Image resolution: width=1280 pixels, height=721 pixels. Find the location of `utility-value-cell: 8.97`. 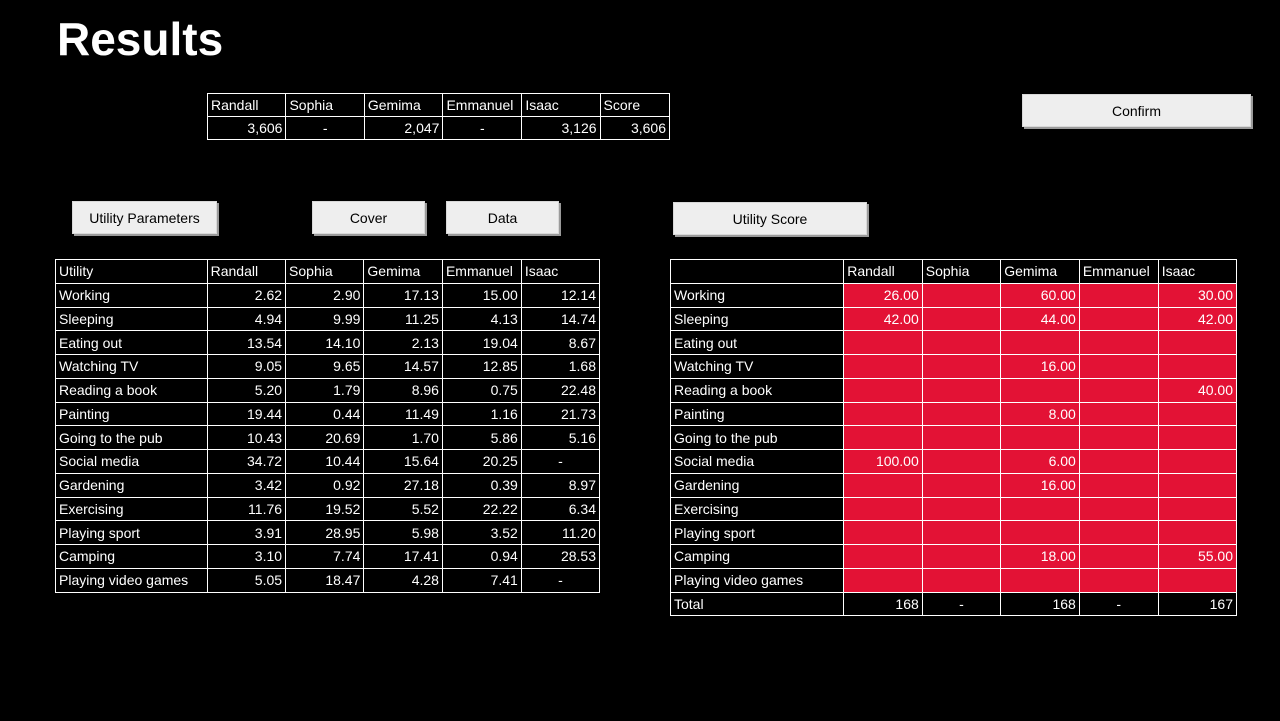

utility-value-cell: 8.97 is located at coordinates (560, 485).